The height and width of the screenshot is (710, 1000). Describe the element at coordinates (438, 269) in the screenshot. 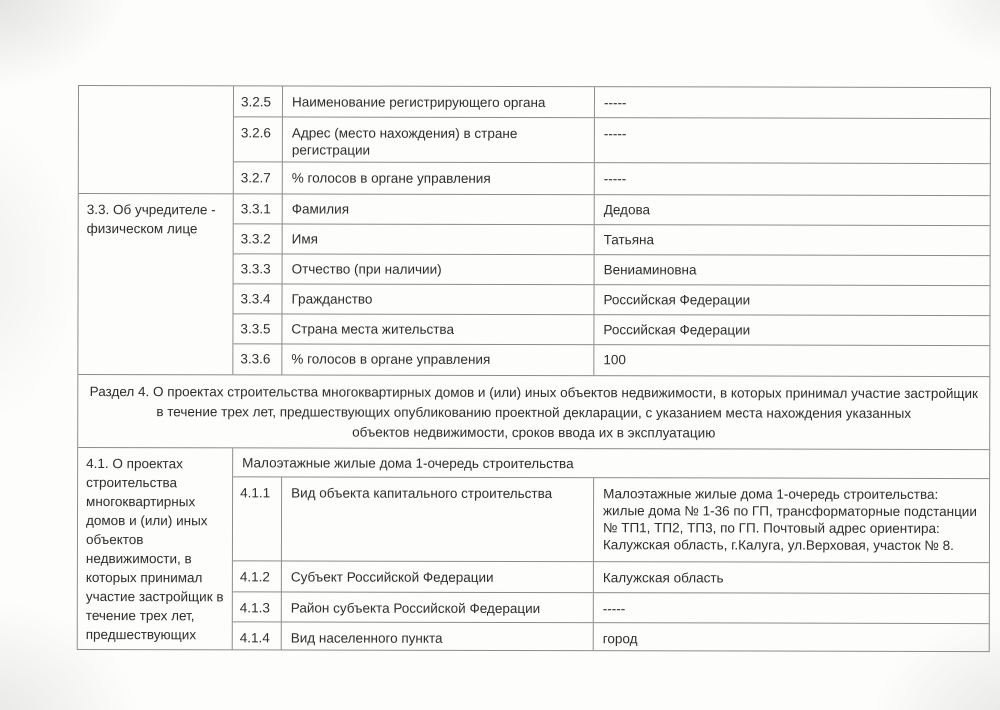

I see `row-label-cell: Отчество (при наличии)` at that location.